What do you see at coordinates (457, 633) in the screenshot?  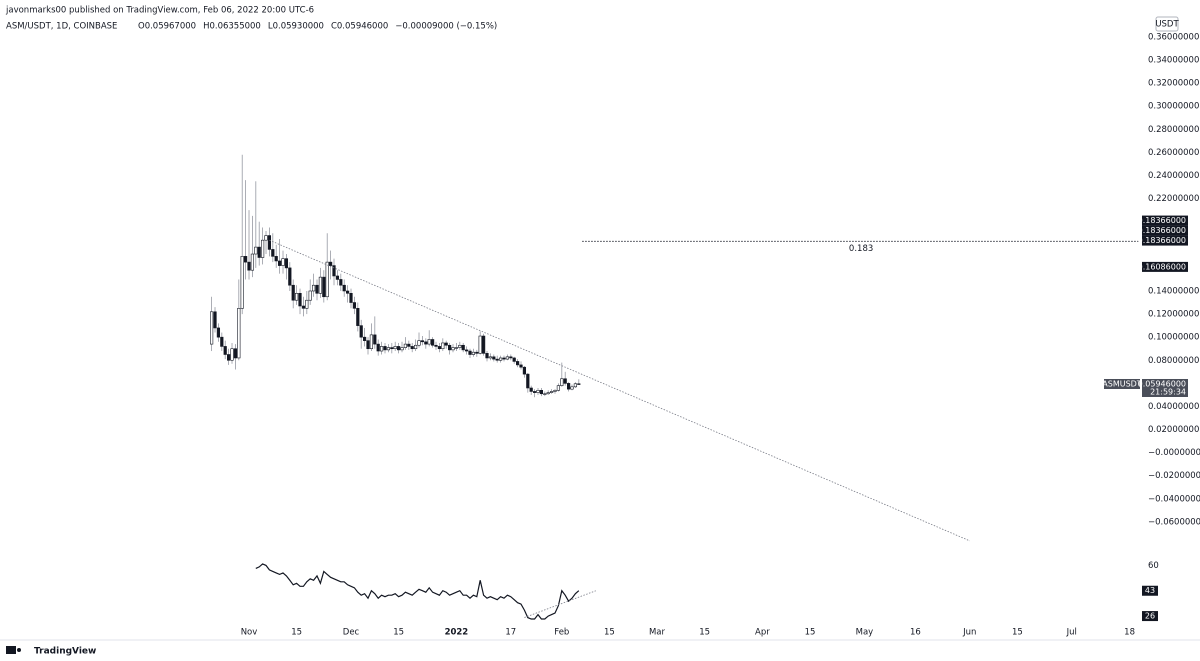 I see `x-tick-label: 2022` at bounding box center [457, 633].